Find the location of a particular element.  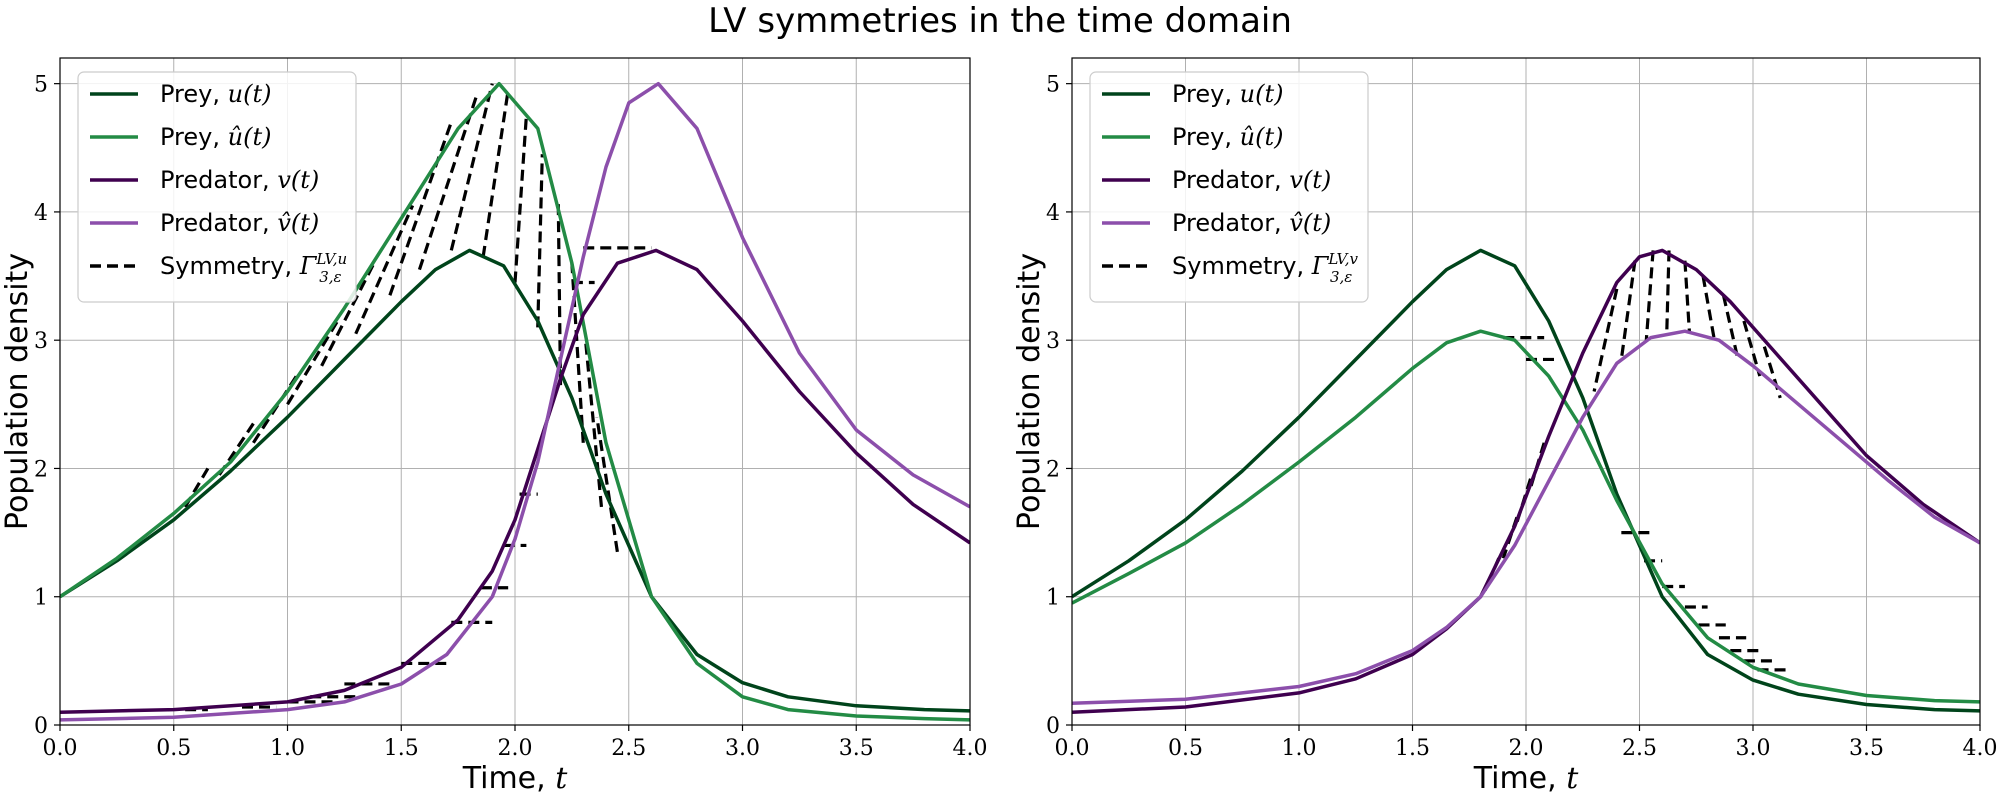

legend-label: Symmetry, ΓLV,u 3,ε is located at coordinates (253, 268).